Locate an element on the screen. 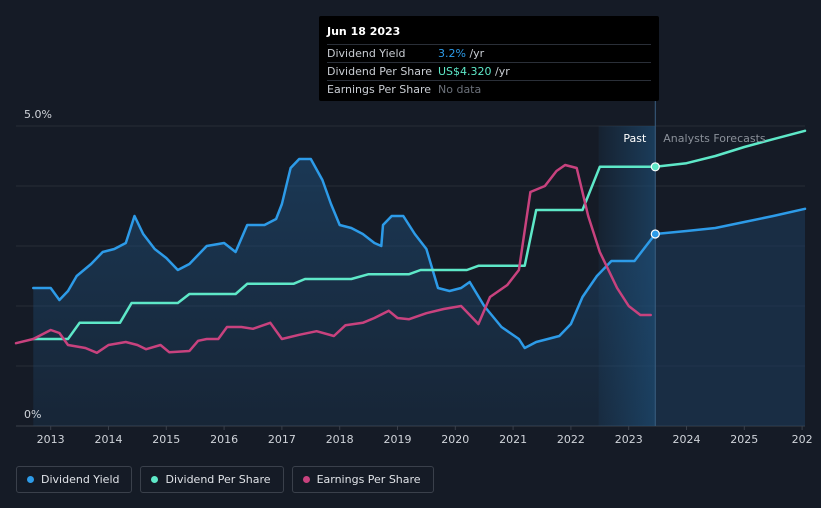 This screenshot has height=508, width=821. series-markers is located at coordinates (655, 200).